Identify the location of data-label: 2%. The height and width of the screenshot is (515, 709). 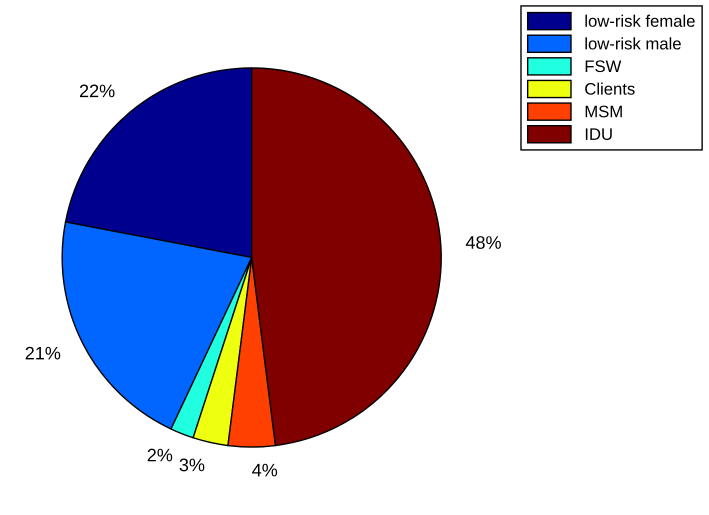
(160, 455).